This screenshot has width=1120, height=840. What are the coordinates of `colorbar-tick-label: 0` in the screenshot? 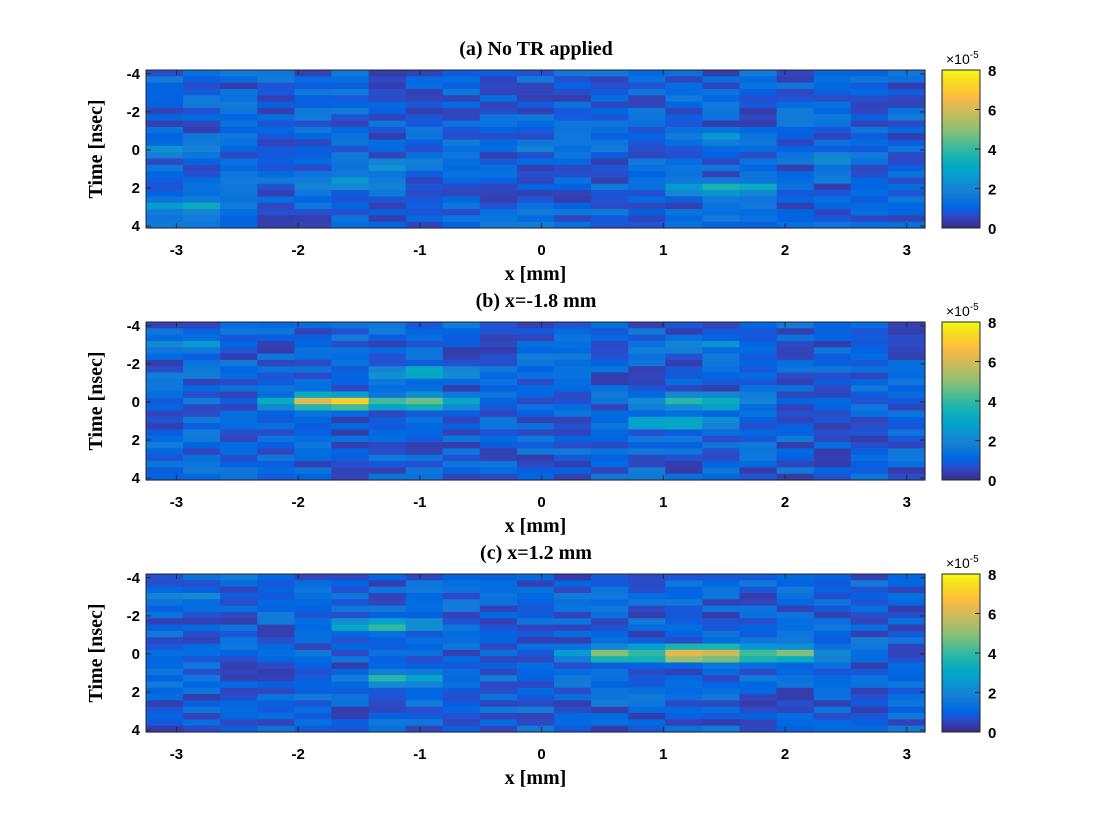 It's located at (992, 481).